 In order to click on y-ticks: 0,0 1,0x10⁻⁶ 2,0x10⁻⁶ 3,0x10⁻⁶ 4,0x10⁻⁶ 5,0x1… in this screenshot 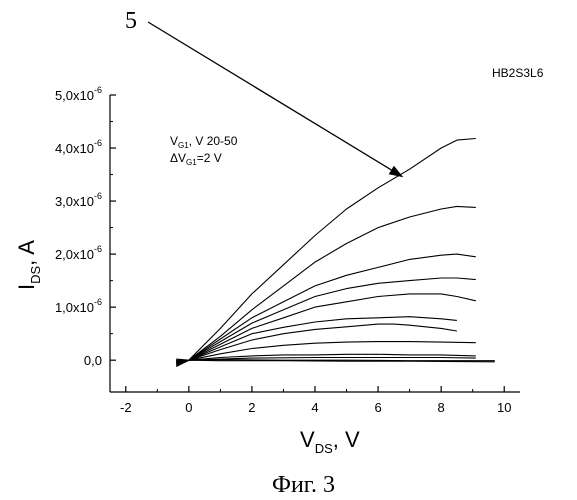, I will do `click(85, 226)`.